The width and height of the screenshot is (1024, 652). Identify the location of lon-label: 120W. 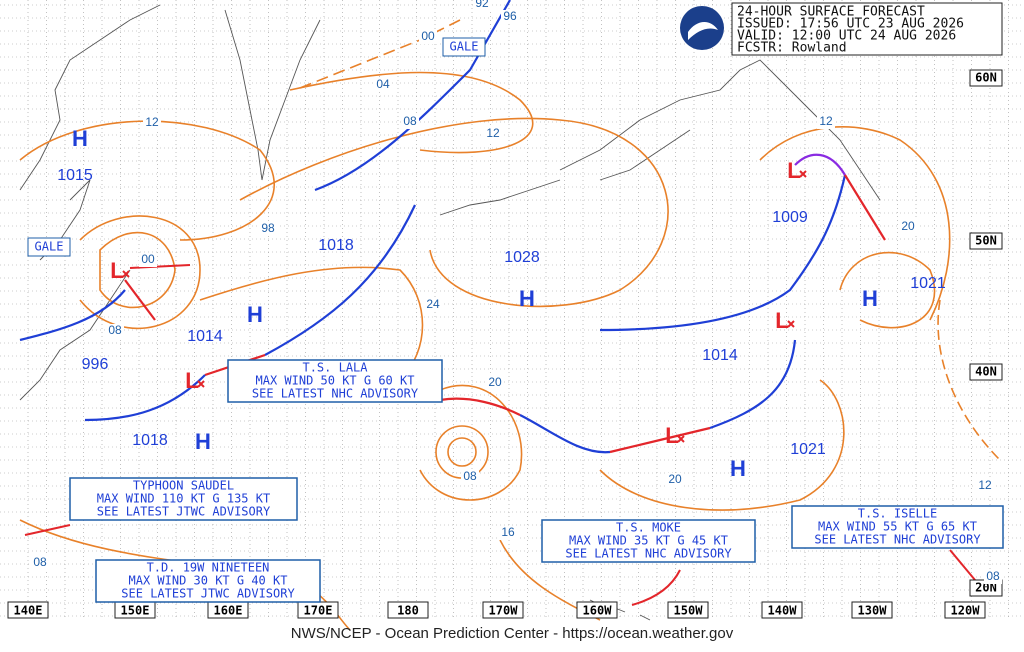
(966, 611).